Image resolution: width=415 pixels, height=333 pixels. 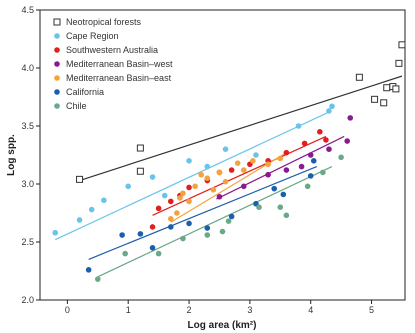 What do you see at coordinates (27, 242) in the screenshot?
I see `y-tick-label: 2.5` at bounding box center [27, 242].